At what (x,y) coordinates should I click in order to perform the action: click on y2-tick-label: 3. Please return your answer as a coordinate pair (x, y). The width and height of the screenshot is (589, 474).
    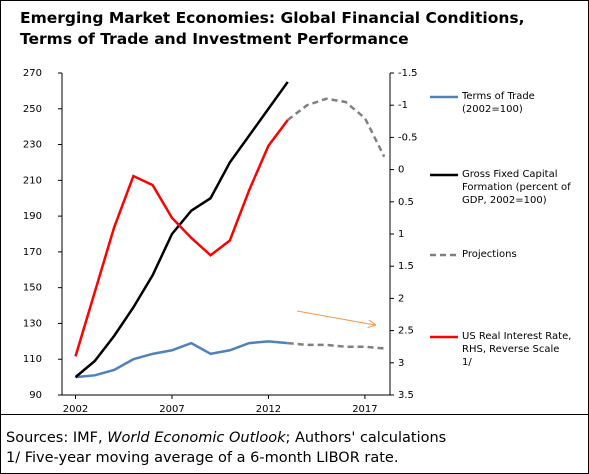
    Looking at the image, I should click on (401, 363).